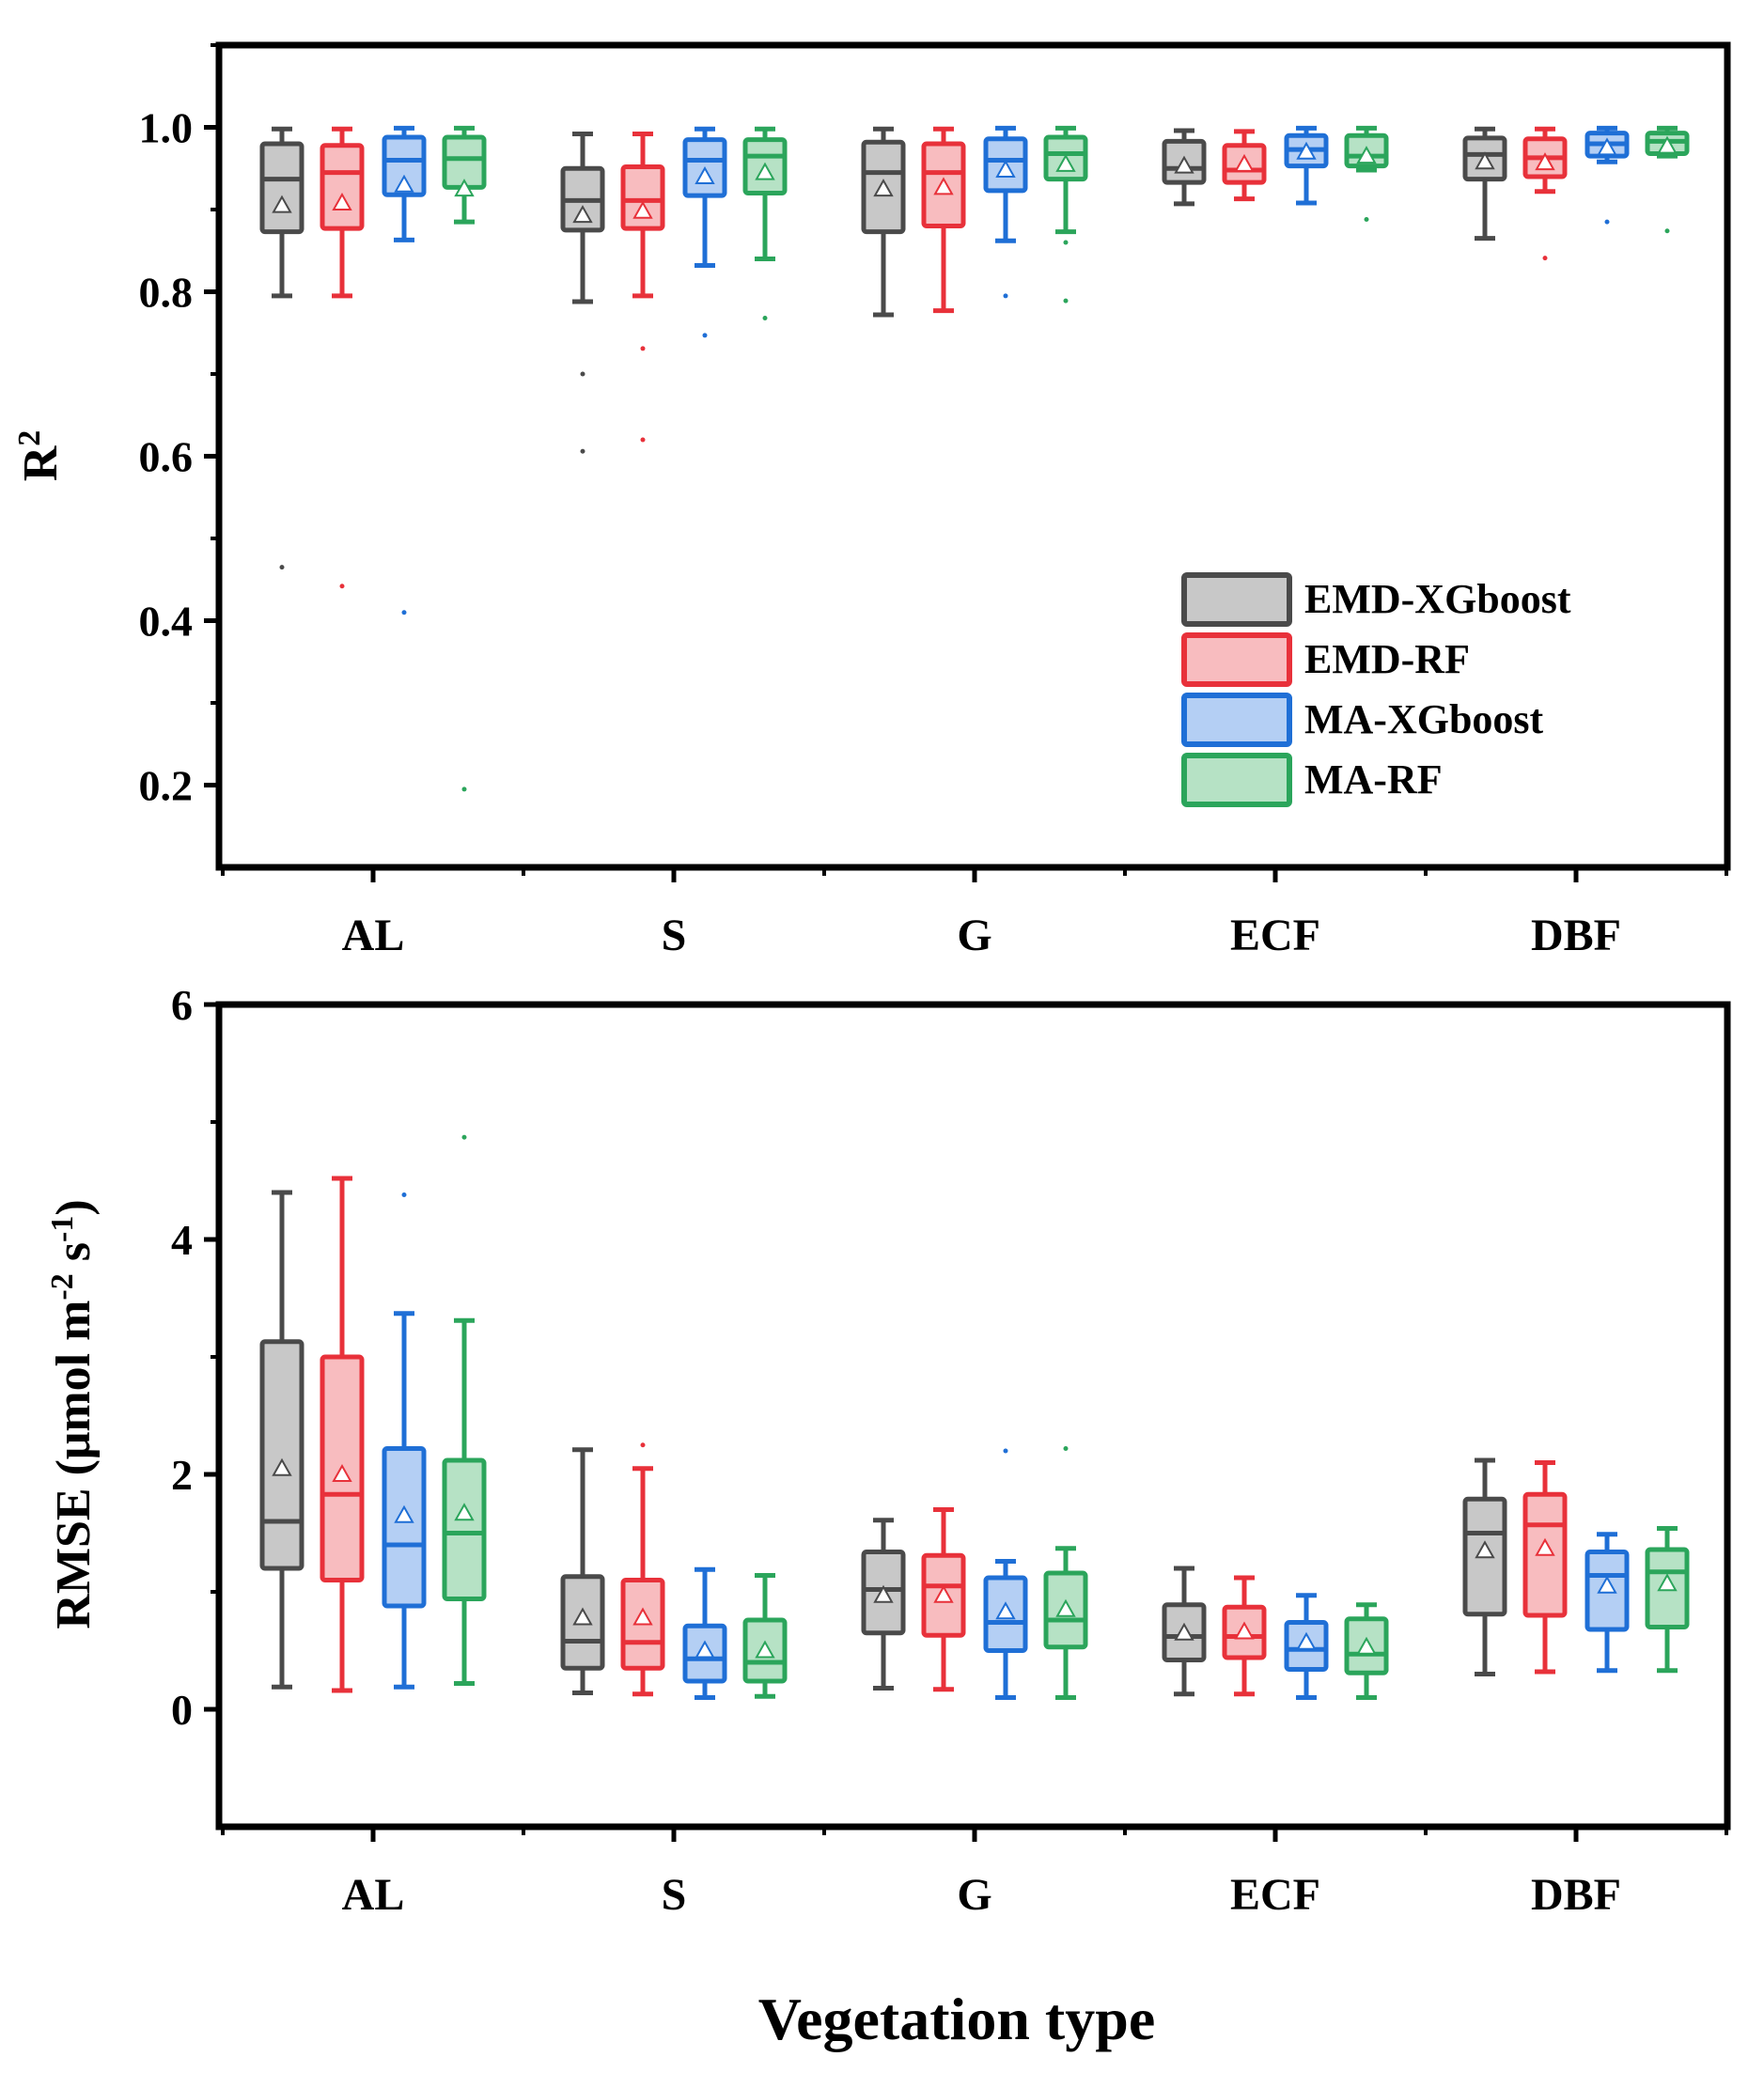  I want to click on box-ma-xgboost-s, so click(705, 232).